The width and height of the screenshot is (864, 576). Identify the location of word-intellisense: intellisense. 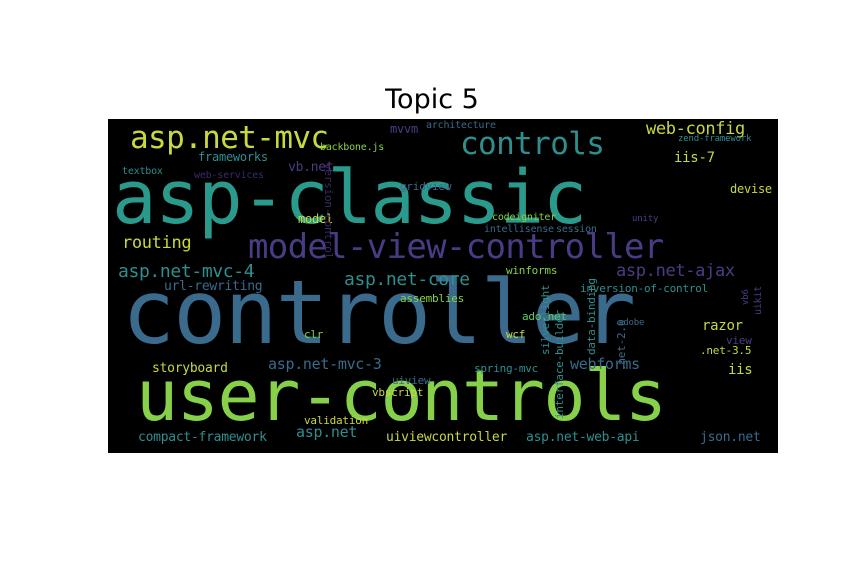
(519, 229).